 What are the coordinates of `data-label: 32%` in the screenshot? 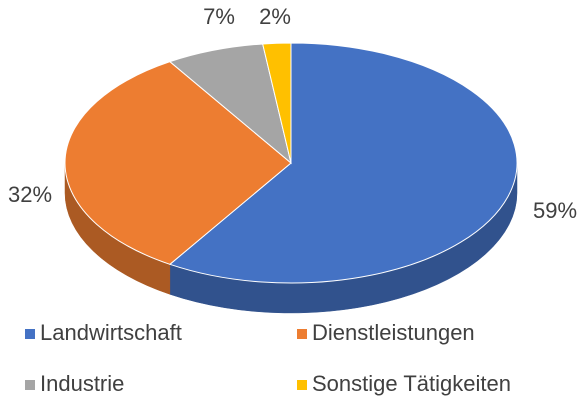 It's located at (30, 194).